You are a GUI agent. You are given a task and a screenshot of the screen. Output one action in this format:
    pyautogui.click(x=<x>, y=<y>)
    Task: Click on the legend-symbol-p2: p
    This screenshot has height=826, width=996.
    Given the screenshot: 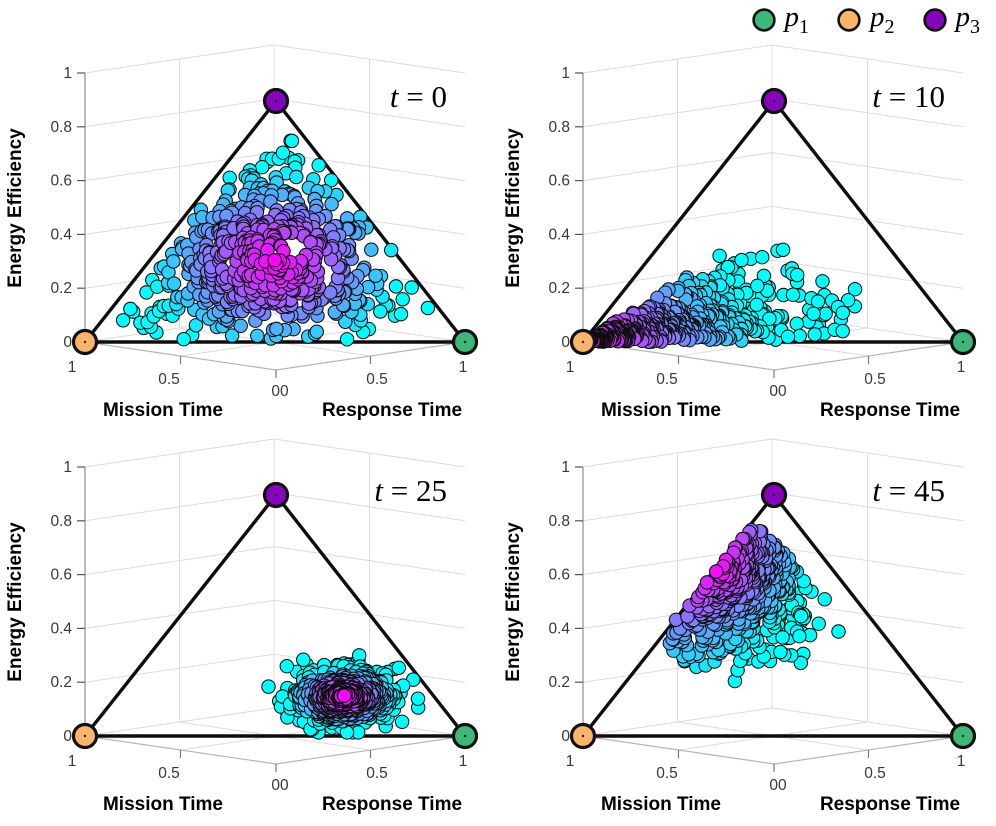 What is the action you would take?
    pyautogui.click(x=877, y=17)
    